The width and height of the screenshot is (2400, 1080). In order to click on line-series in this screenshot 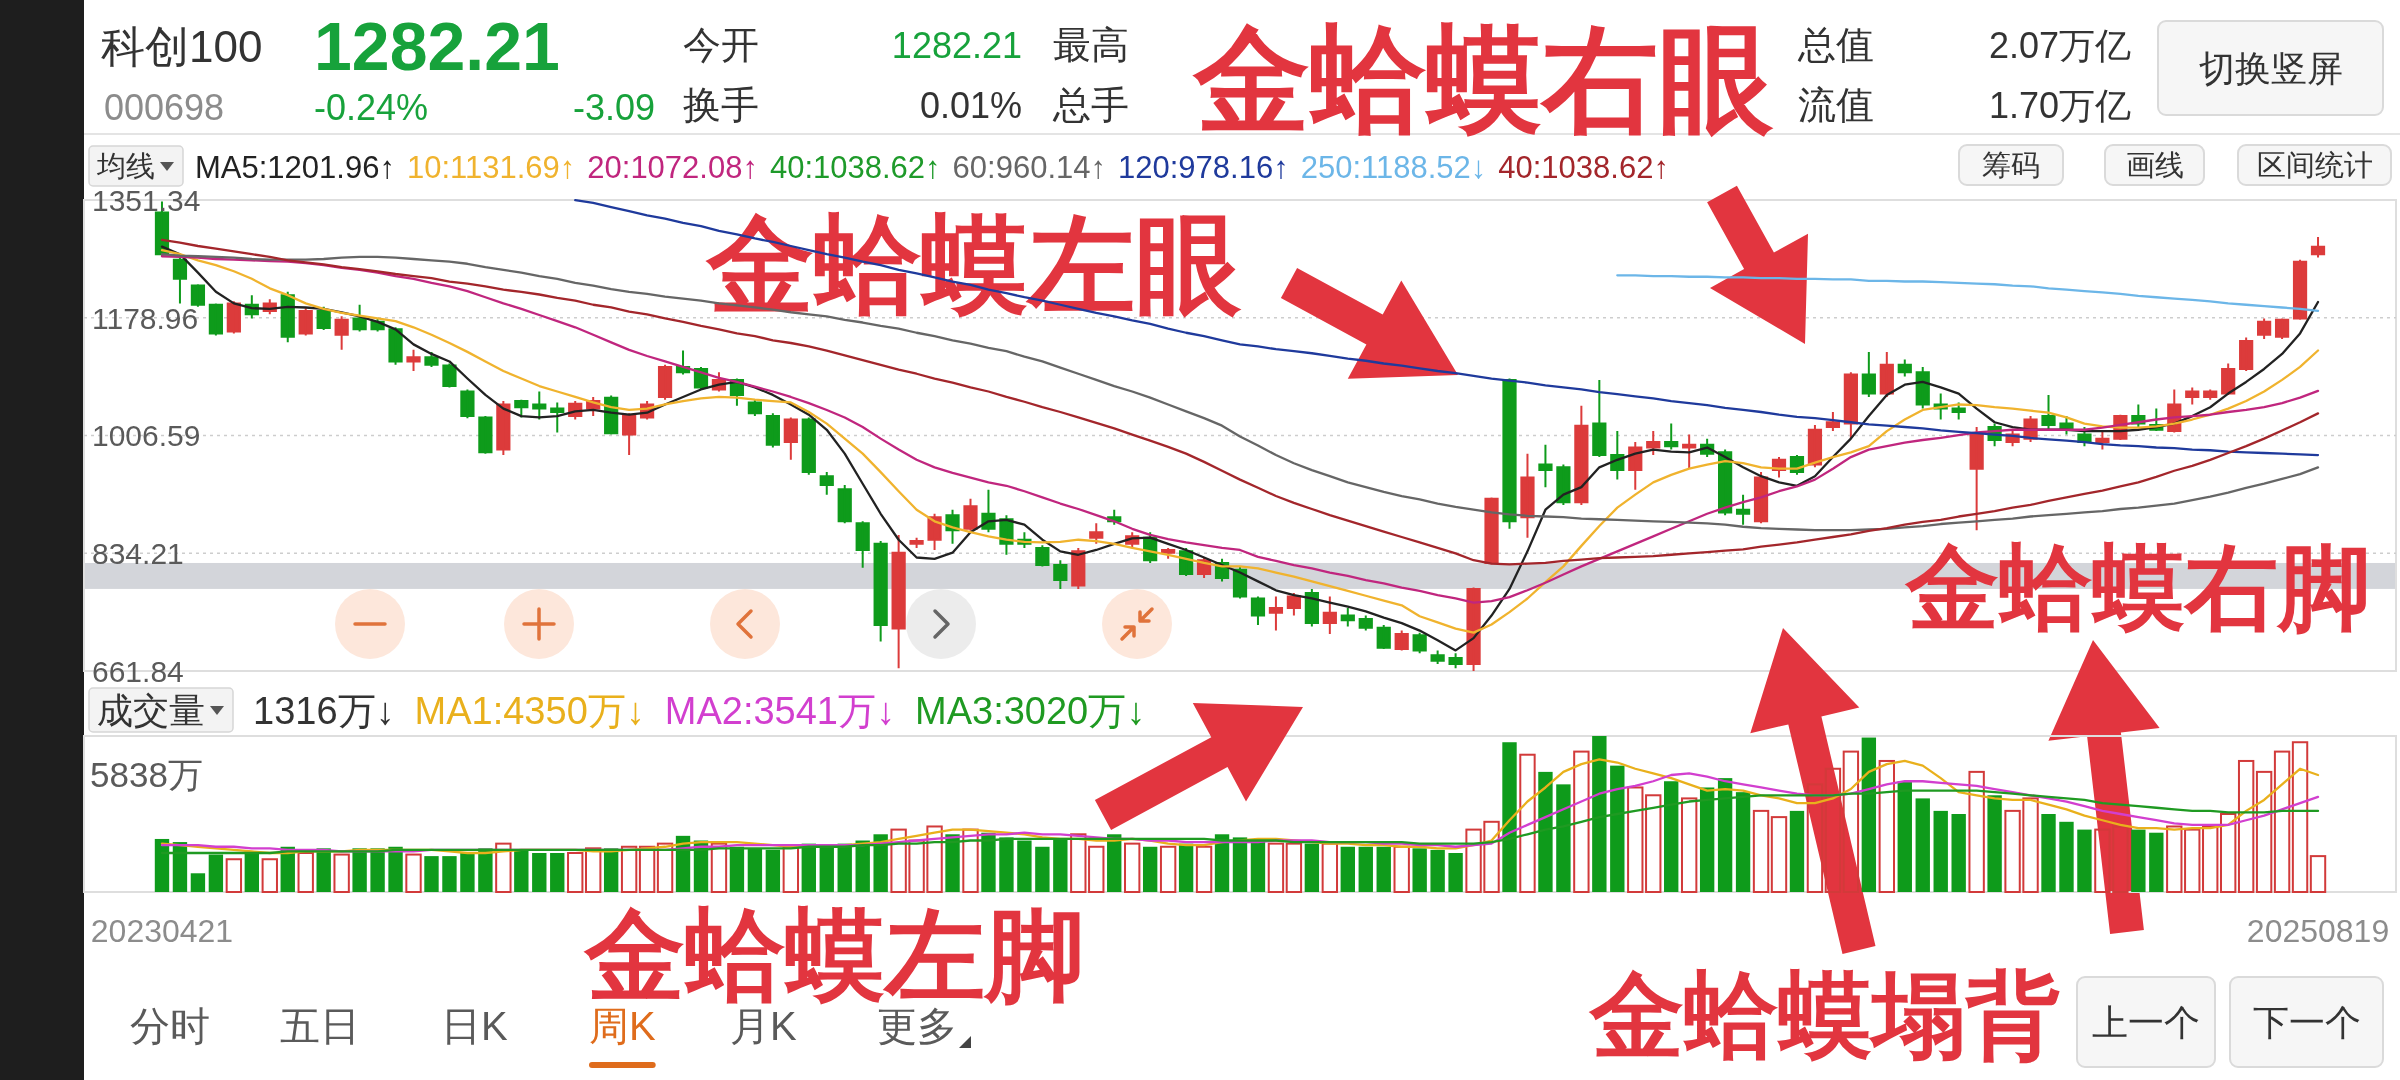, I will do `click(1968, 293)`.